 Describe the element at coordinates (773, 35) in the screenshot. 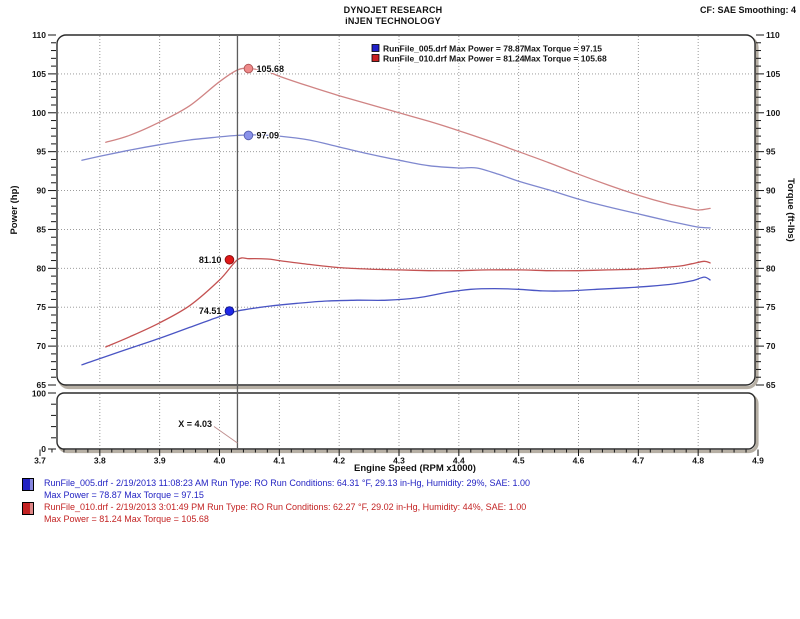

I see `torque-tick-label: 110` at that location.